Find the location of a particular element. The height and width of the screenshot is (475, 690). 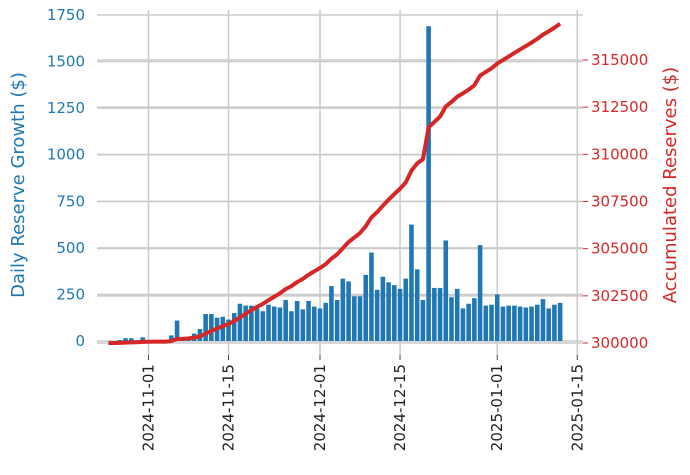

y-tick-label: 750 is located at coordinates (70, 201).